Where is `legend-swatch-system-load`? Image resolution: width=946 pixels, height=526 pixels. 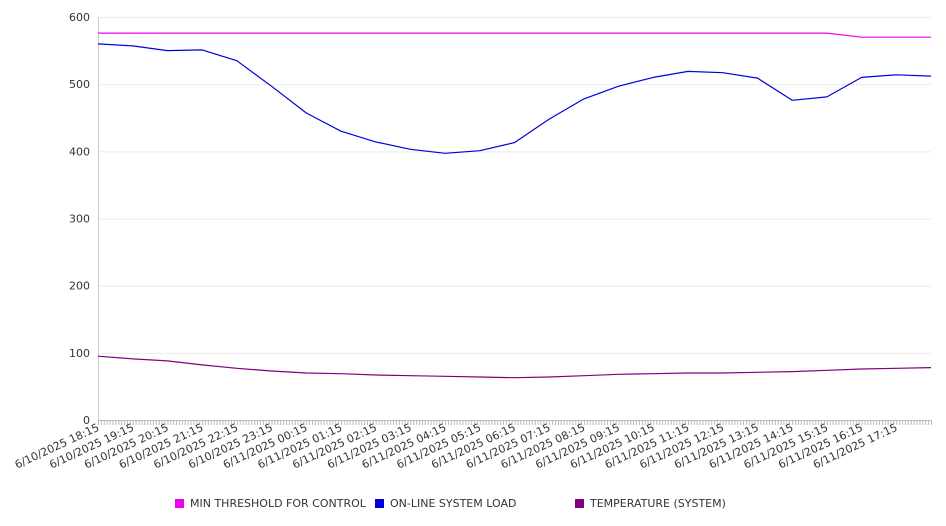 legend-swatch-system-load is located at coordinates (379, 503).